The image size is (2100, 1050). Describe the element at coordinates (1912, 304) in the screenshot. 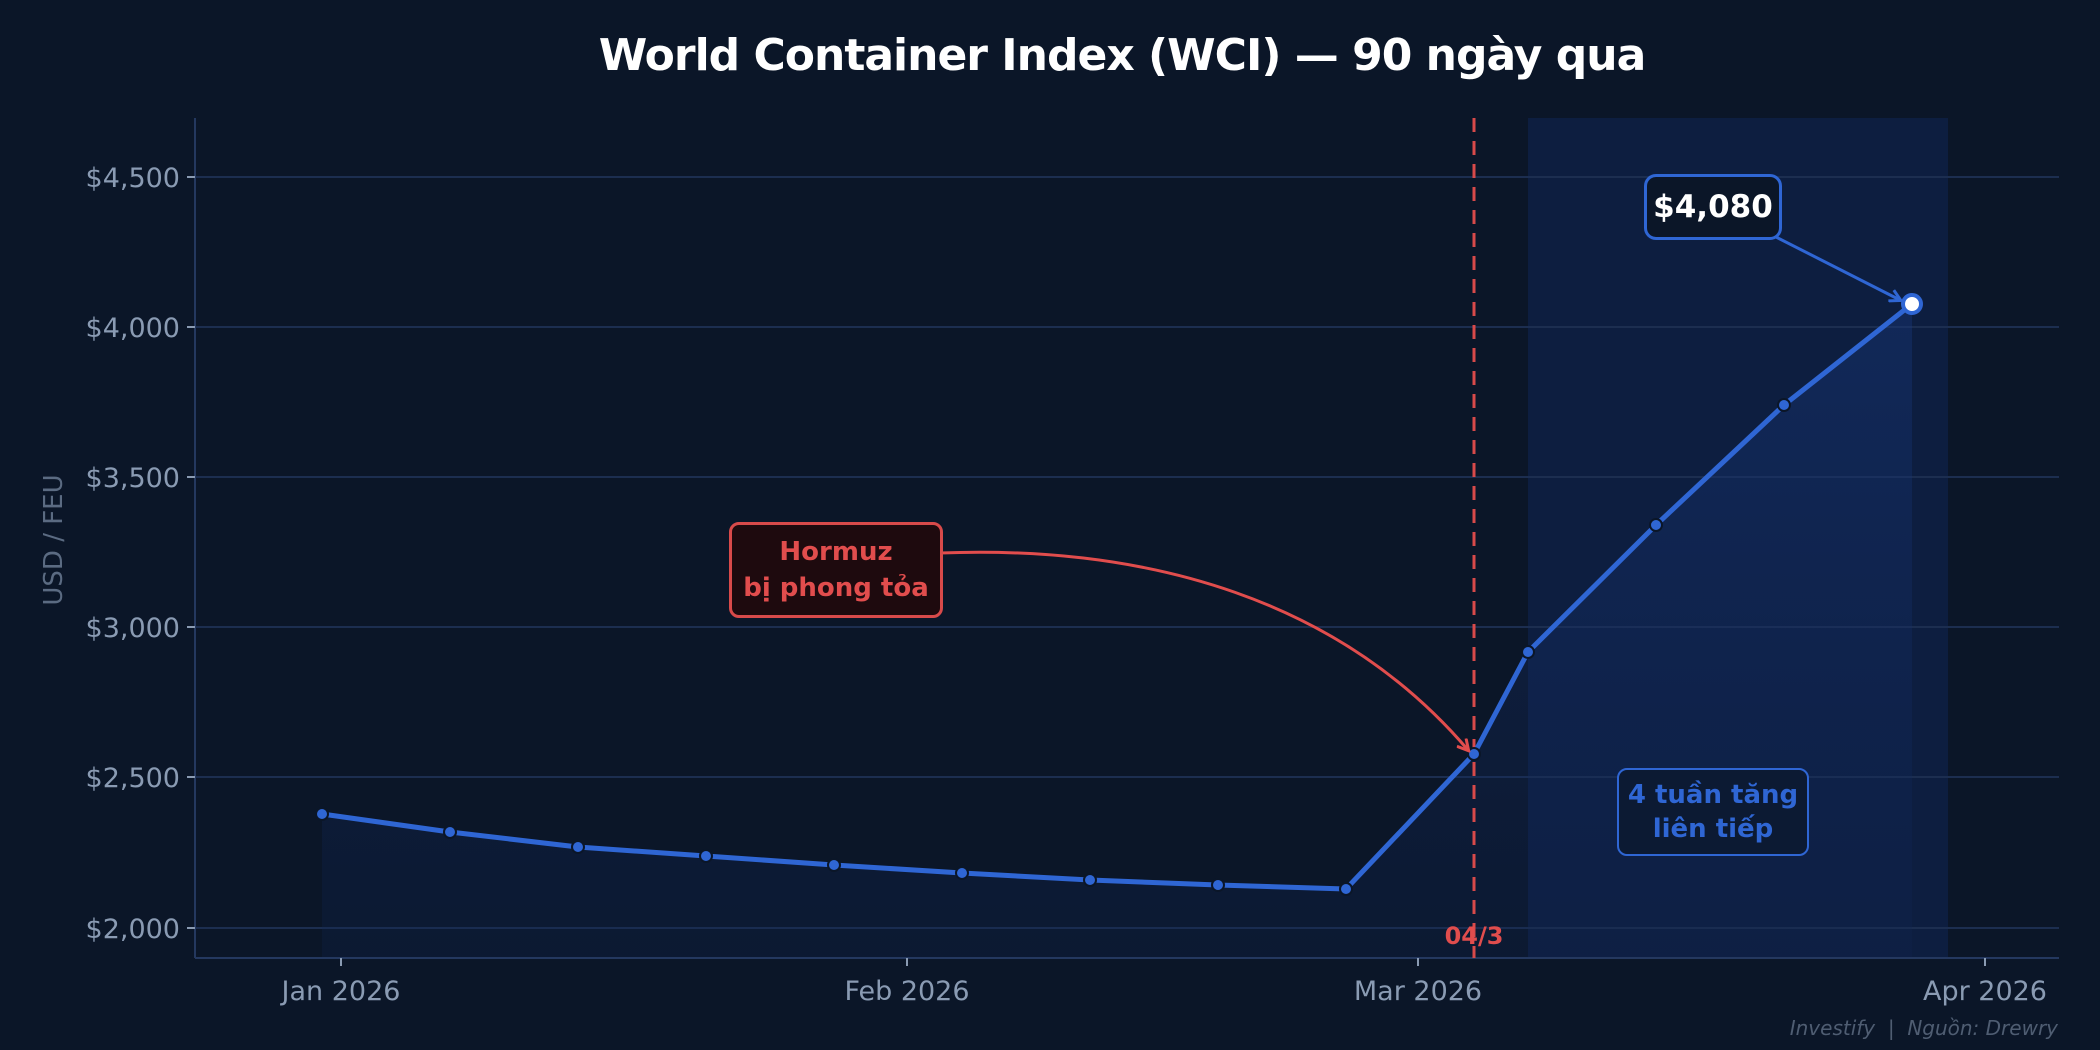

I see `latest-point` at that location.